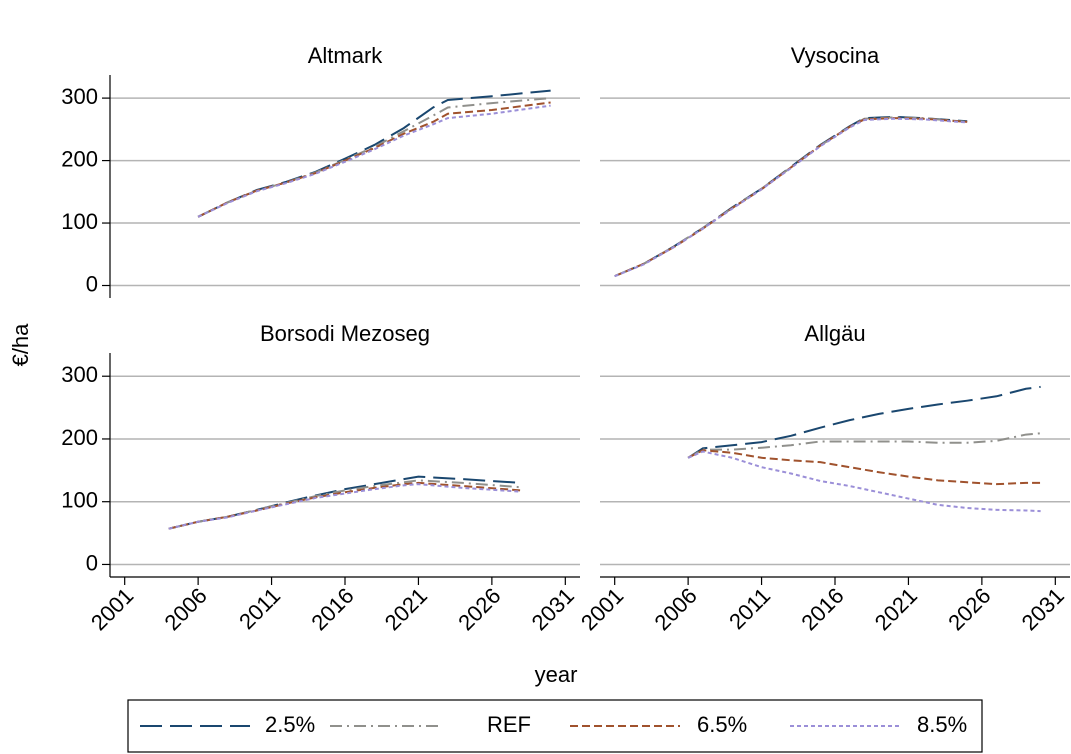 Image resolution: width=1071 pixels, height=754 pixels. Describe the element at coordinates (345, 333) in the screenshot. I see `panel-title: Borsodi Mezoseg` at that location.